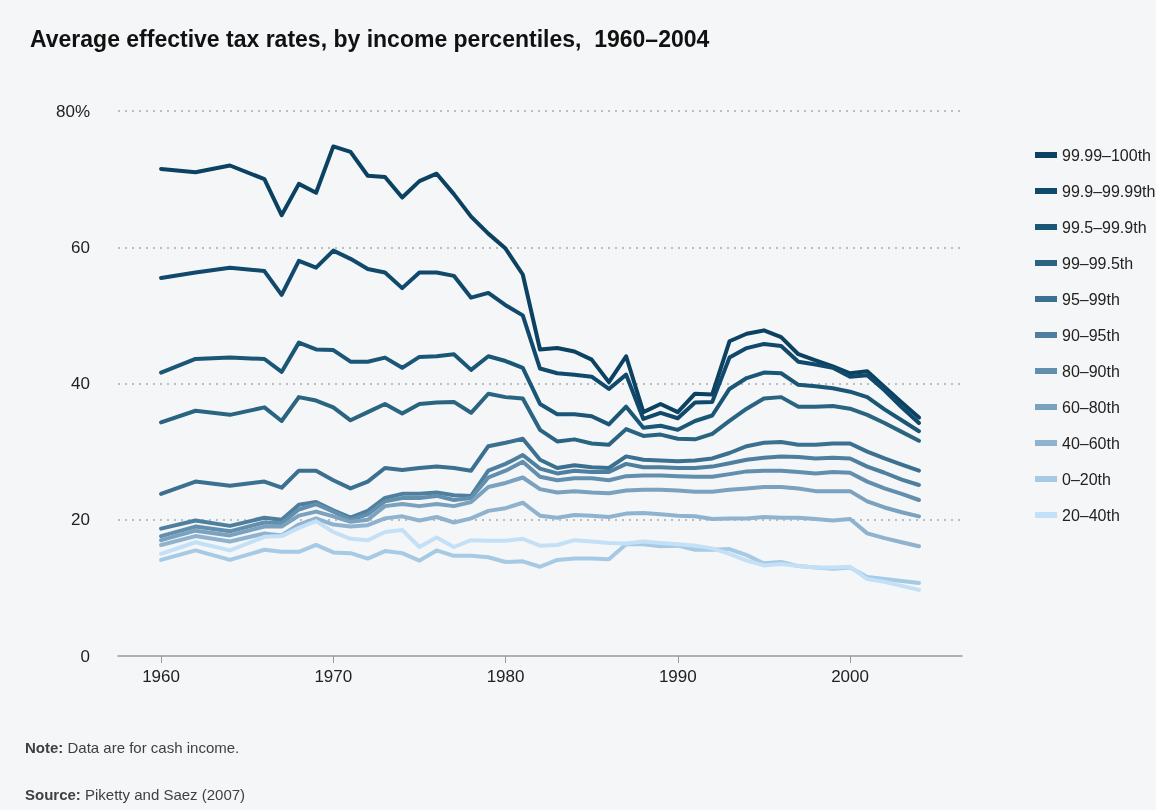 This screenshot has height=810, width=1156. What do you see at coordinates (1091, 335) in the screenshot?
I see `legend-label: 90–95th` at bounding box center [1091, 335].